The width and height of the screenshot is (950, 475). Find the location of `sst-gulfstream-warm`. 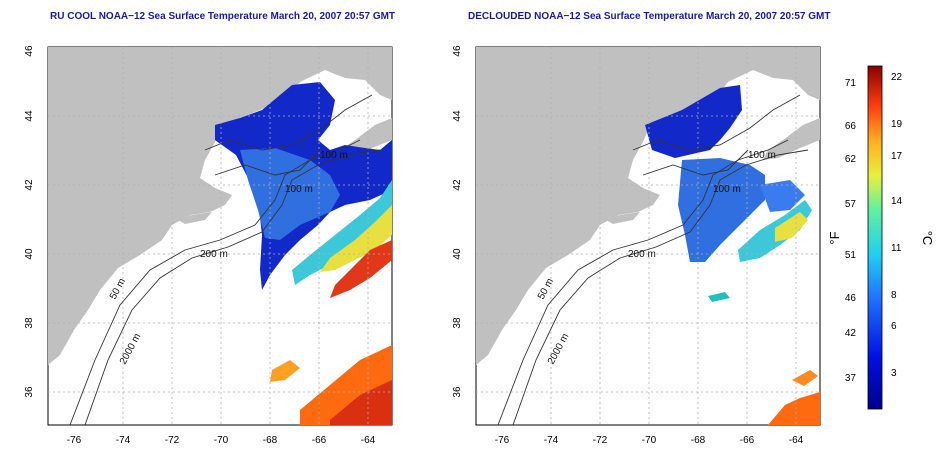

sst-gulfstream-warm is located at coordinates (361, 269).